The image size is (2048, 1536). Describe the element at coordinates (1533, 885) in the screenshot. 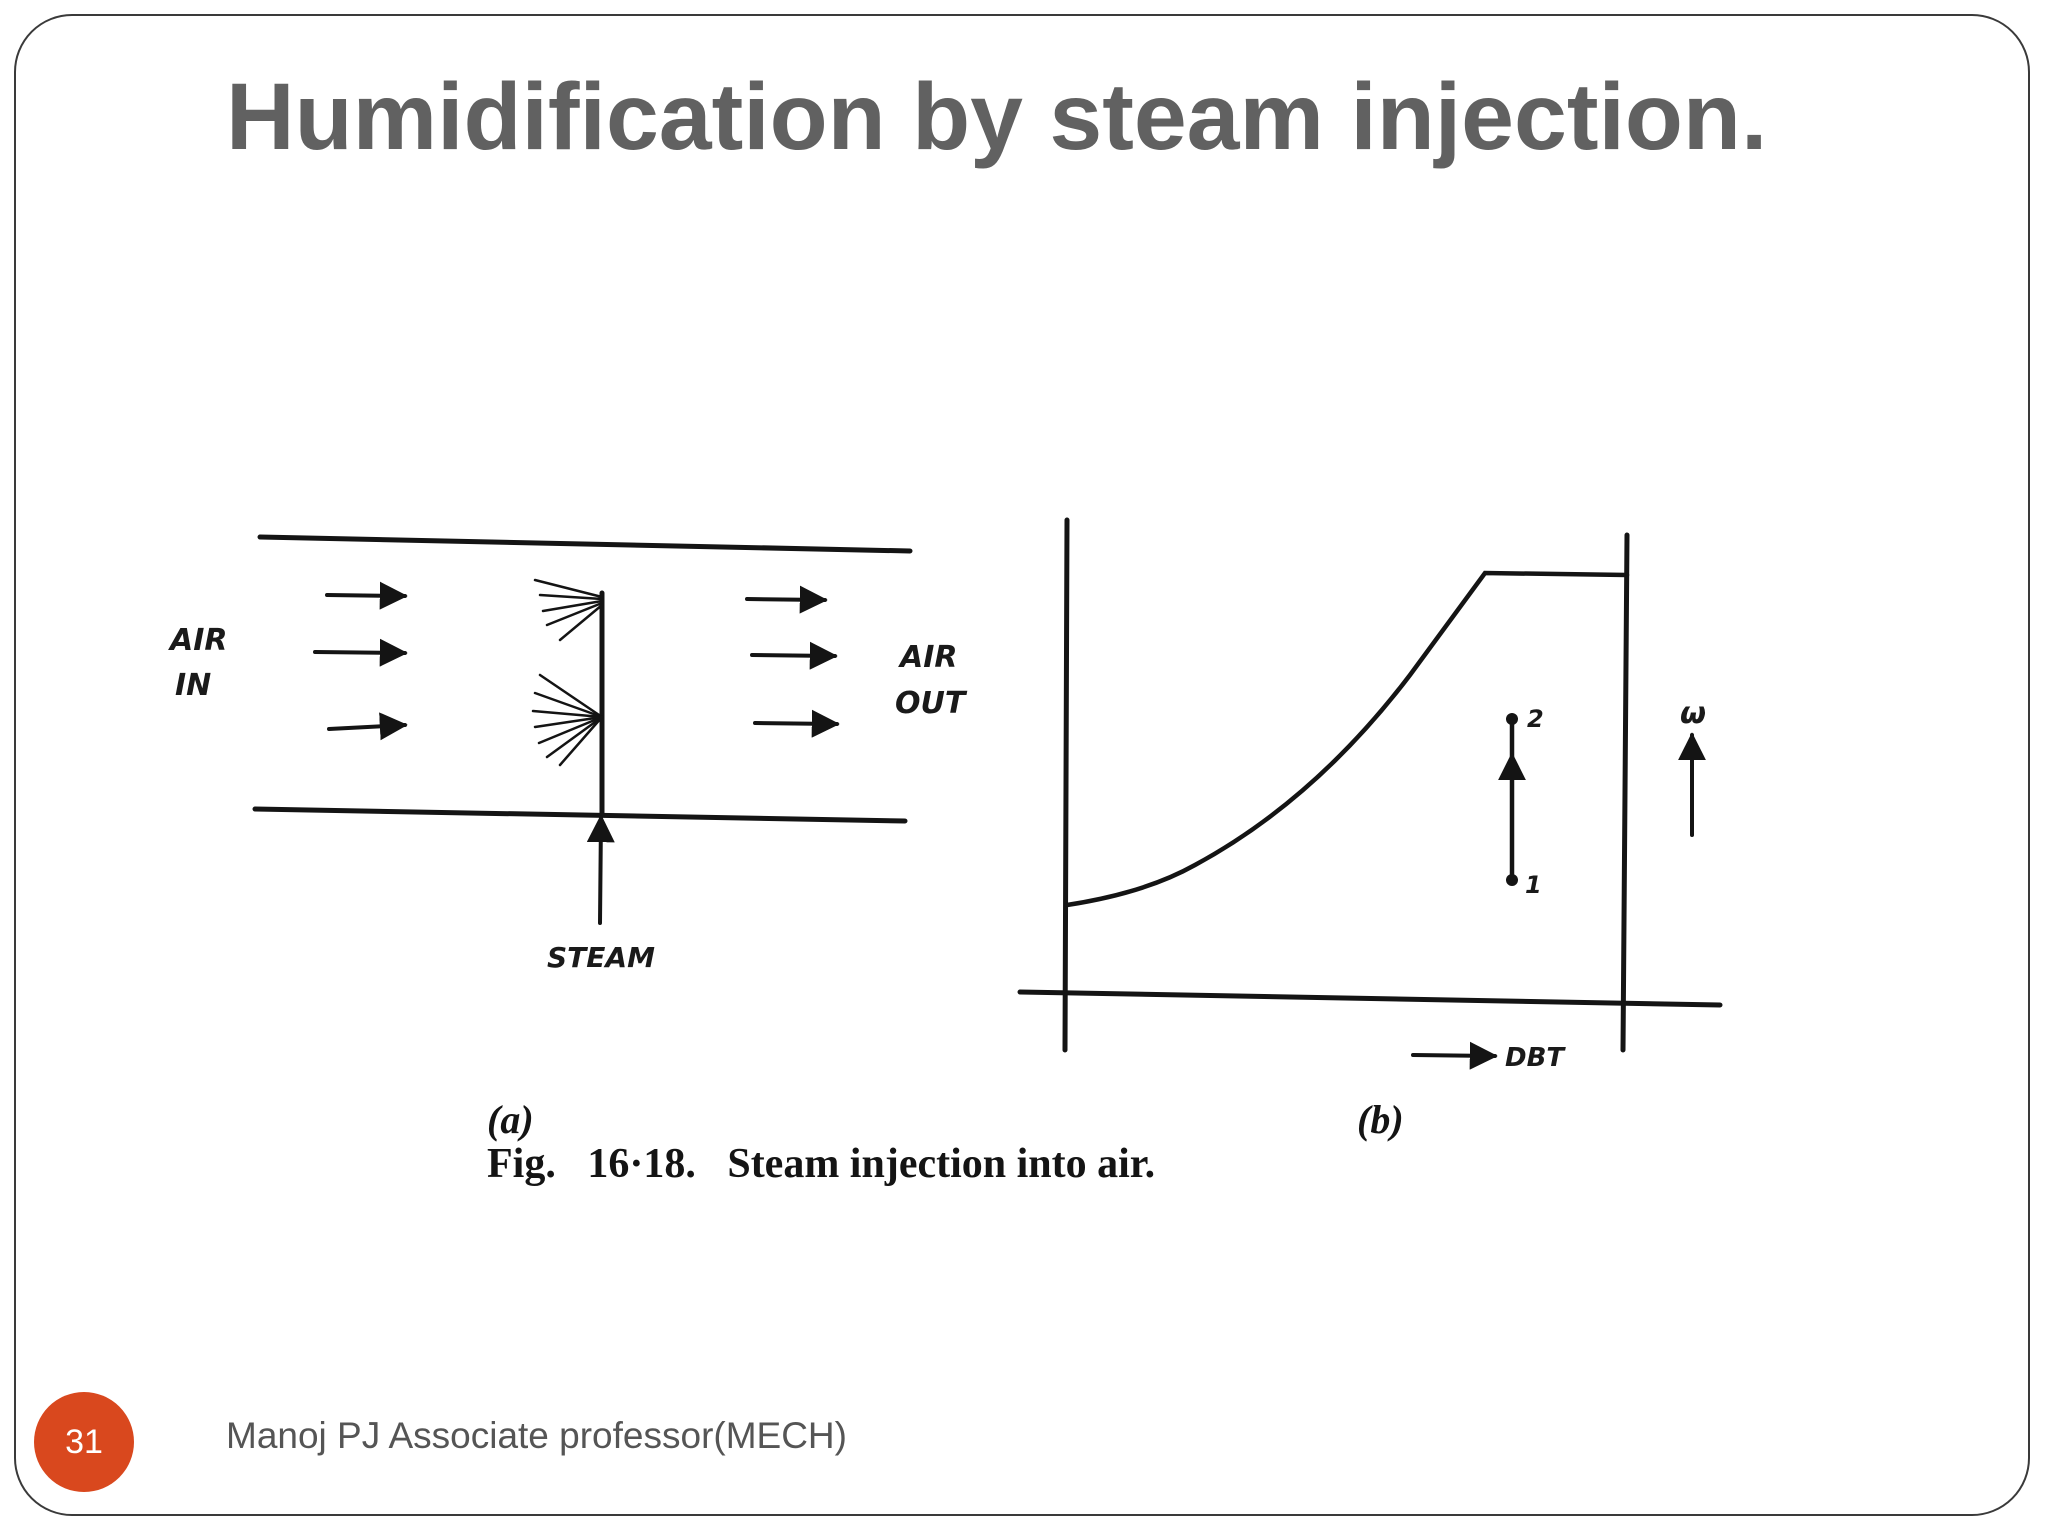

I see `state-point-1-label: 1` at that location.